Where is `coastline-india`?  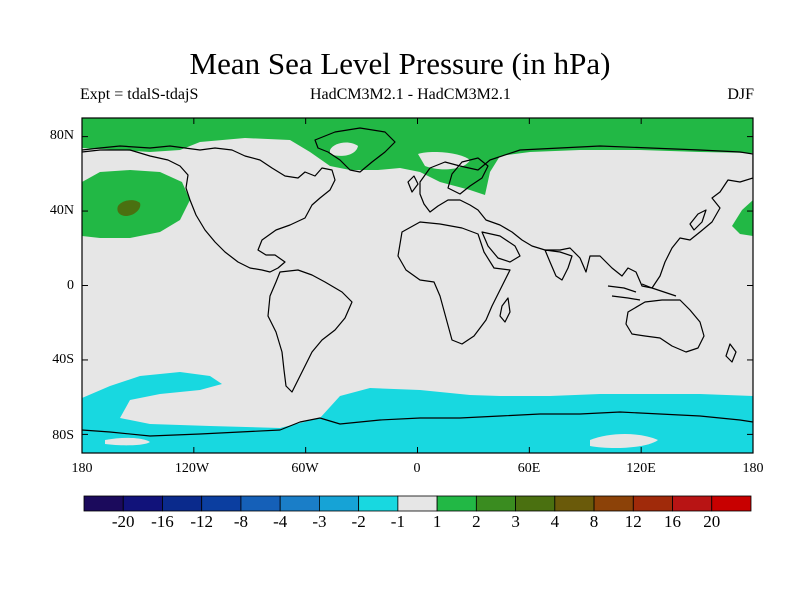 coastline-india is located at coordinates (558, 265).